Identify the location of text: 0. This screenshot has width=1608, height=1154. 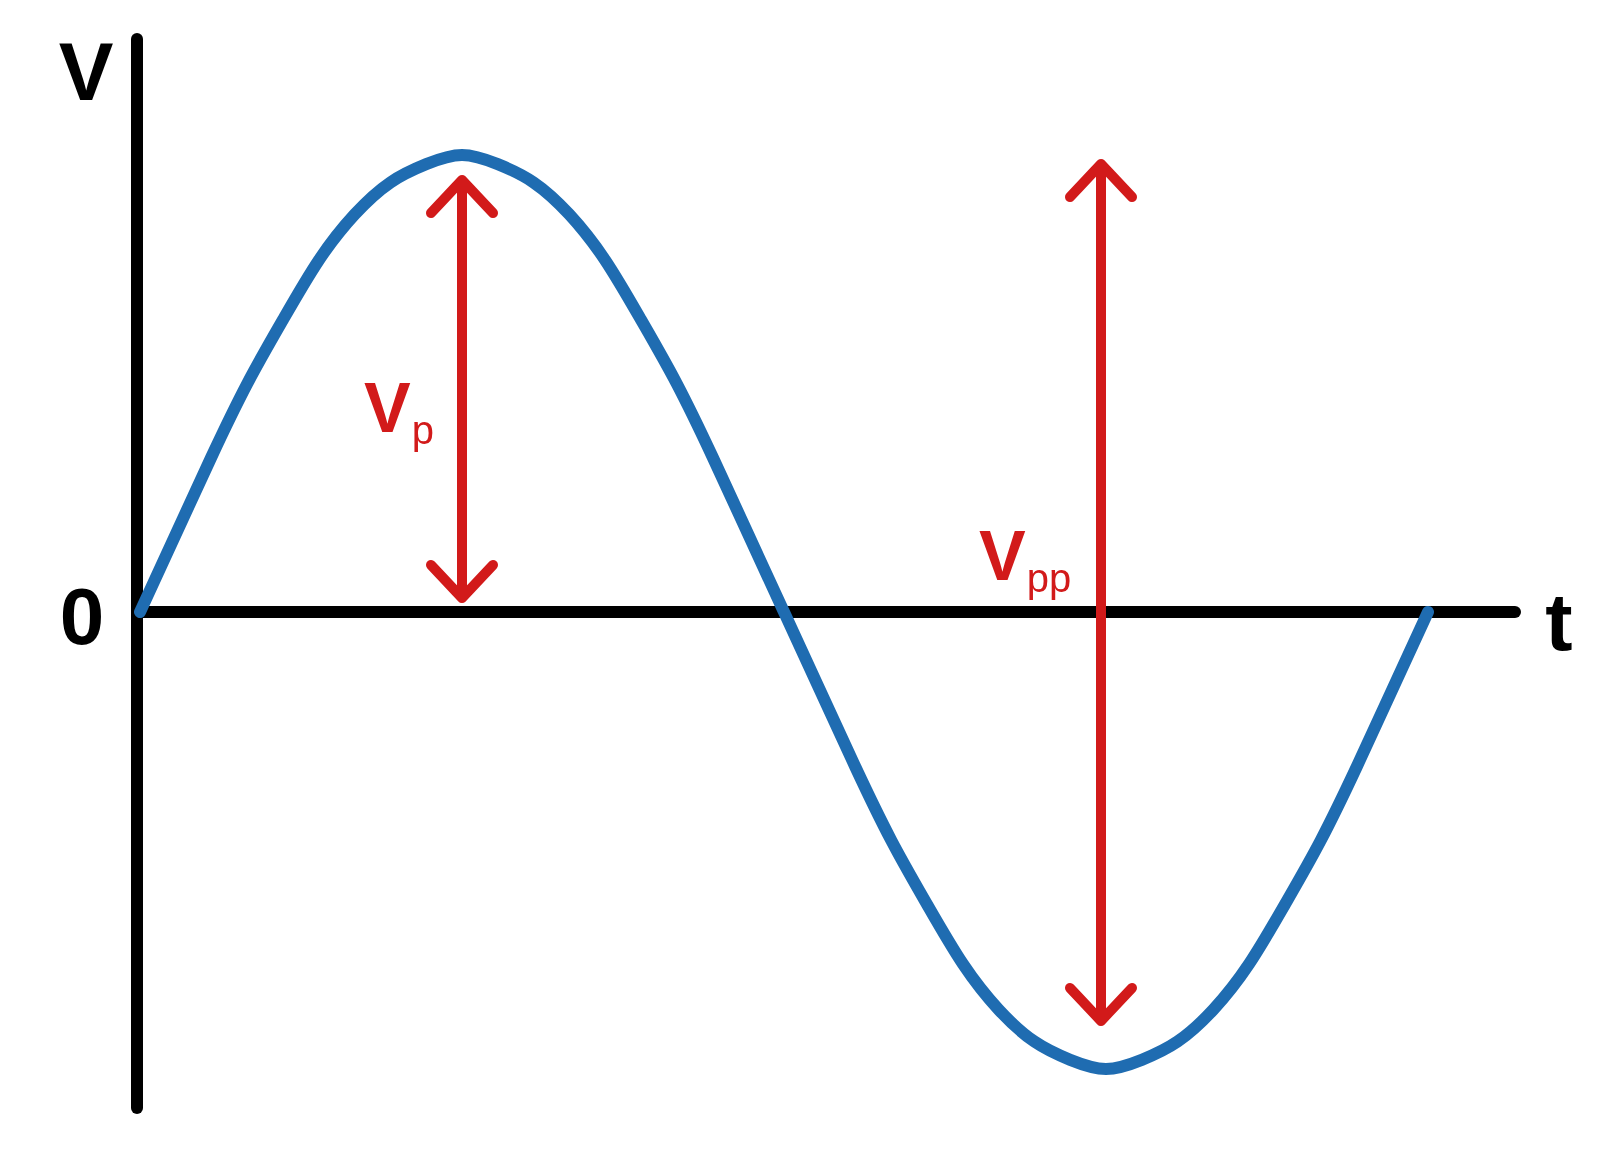
(82, 616).